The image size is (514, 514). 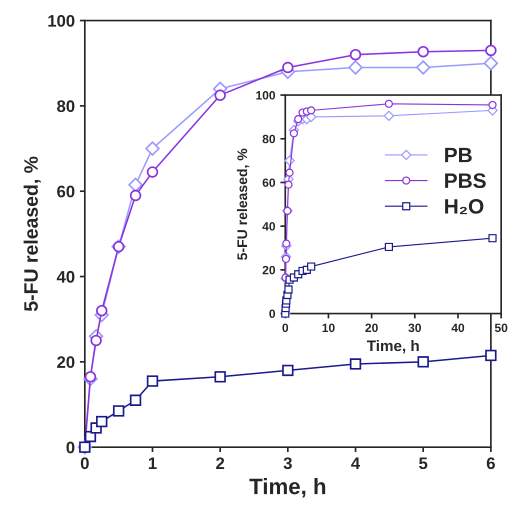 What do you see at coordinates (464, 206) in the screenshot?
I see `legend-label: H₂O` at bounding box center [464, 206].